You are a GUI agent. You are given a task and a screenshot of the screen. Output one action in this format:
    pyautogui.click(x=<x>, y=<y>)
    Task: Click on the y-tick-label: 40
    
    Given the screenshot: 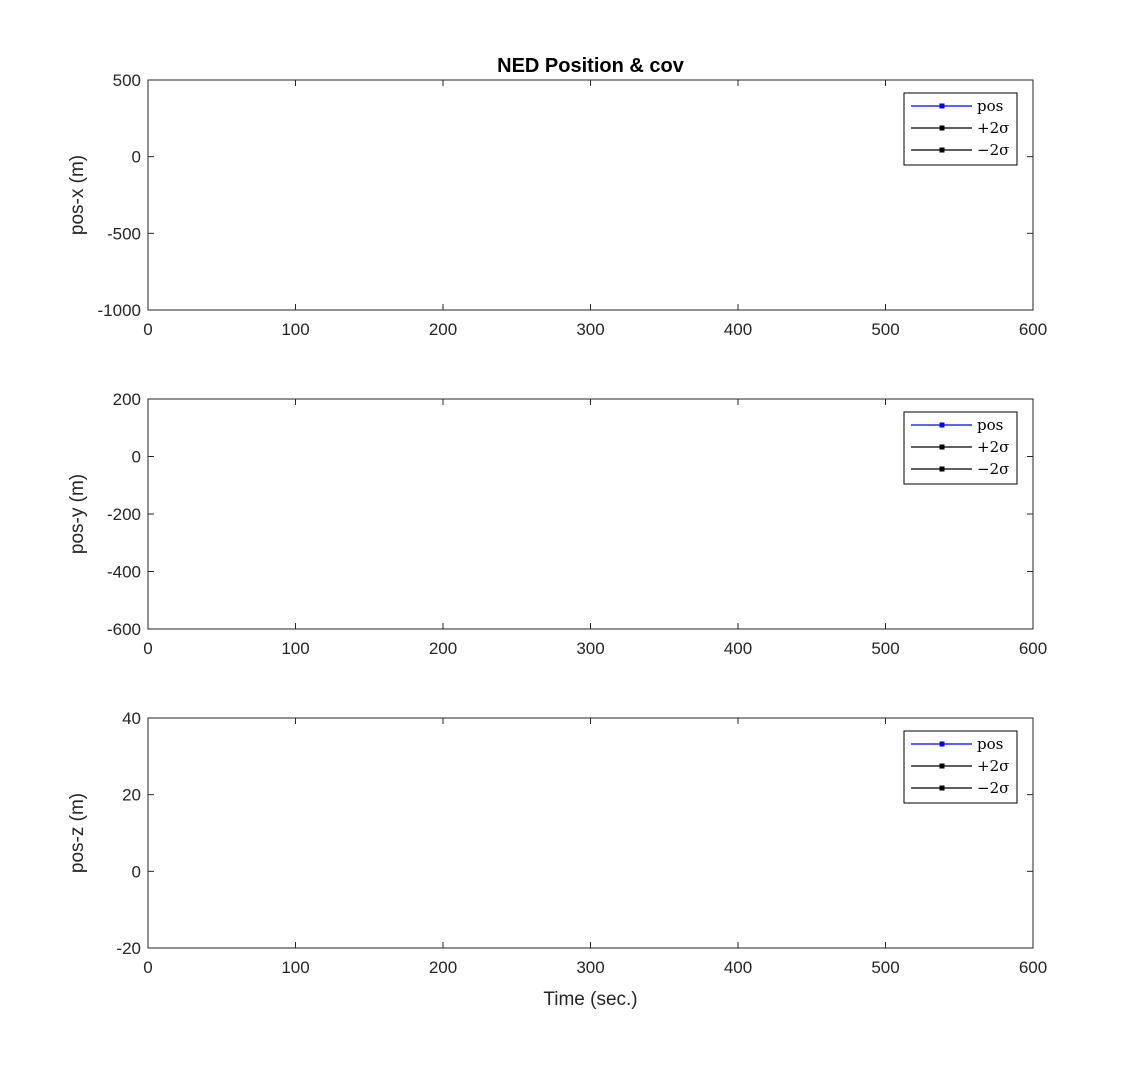 What is the action you would take?
    pyautogui.click(x=131, y=718)
    